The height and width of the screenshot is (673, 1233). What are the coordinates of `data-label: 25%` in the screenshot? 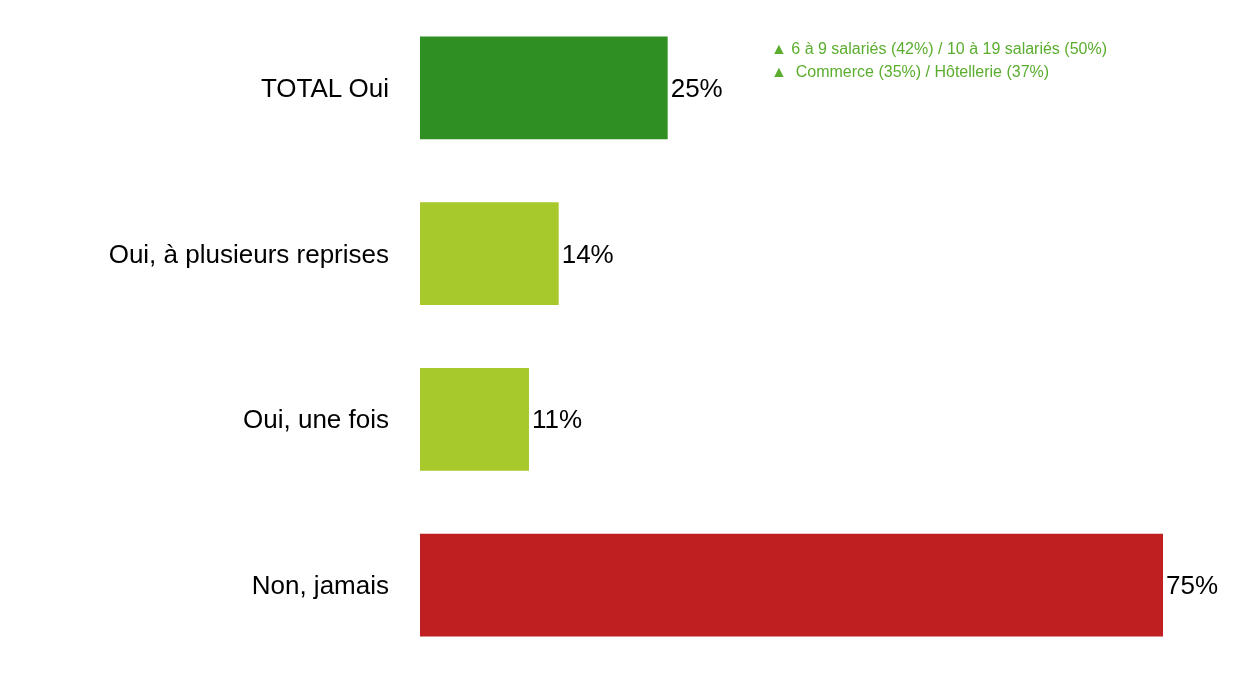 It's located at (696, 87).